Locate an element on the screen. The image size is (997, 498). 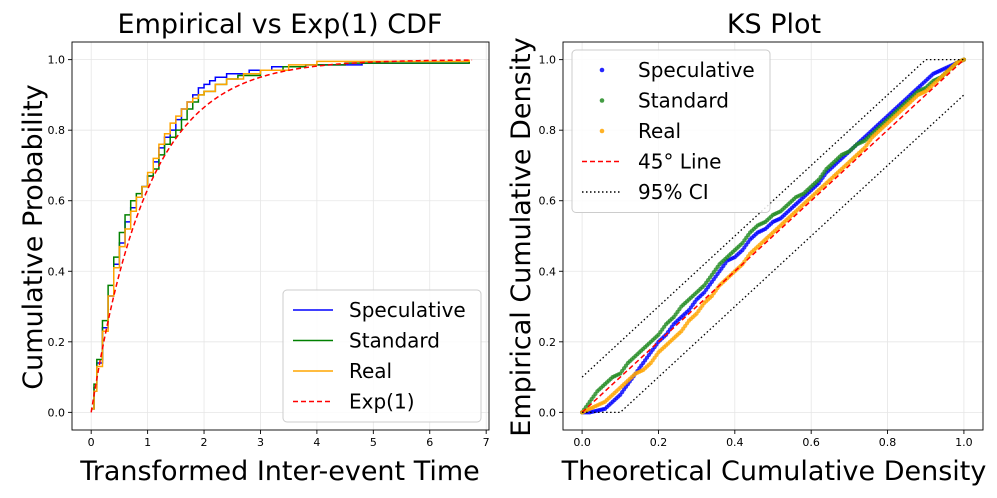
ks-legend-standard-marker is located at coordinates (602, 100).